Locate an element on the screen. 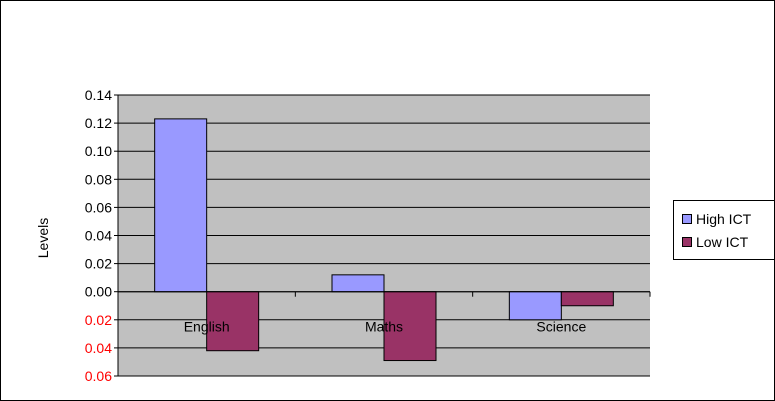 This screenshot has height=401, width=775. bar-high-ict-science is located at coordinates (535, 306).